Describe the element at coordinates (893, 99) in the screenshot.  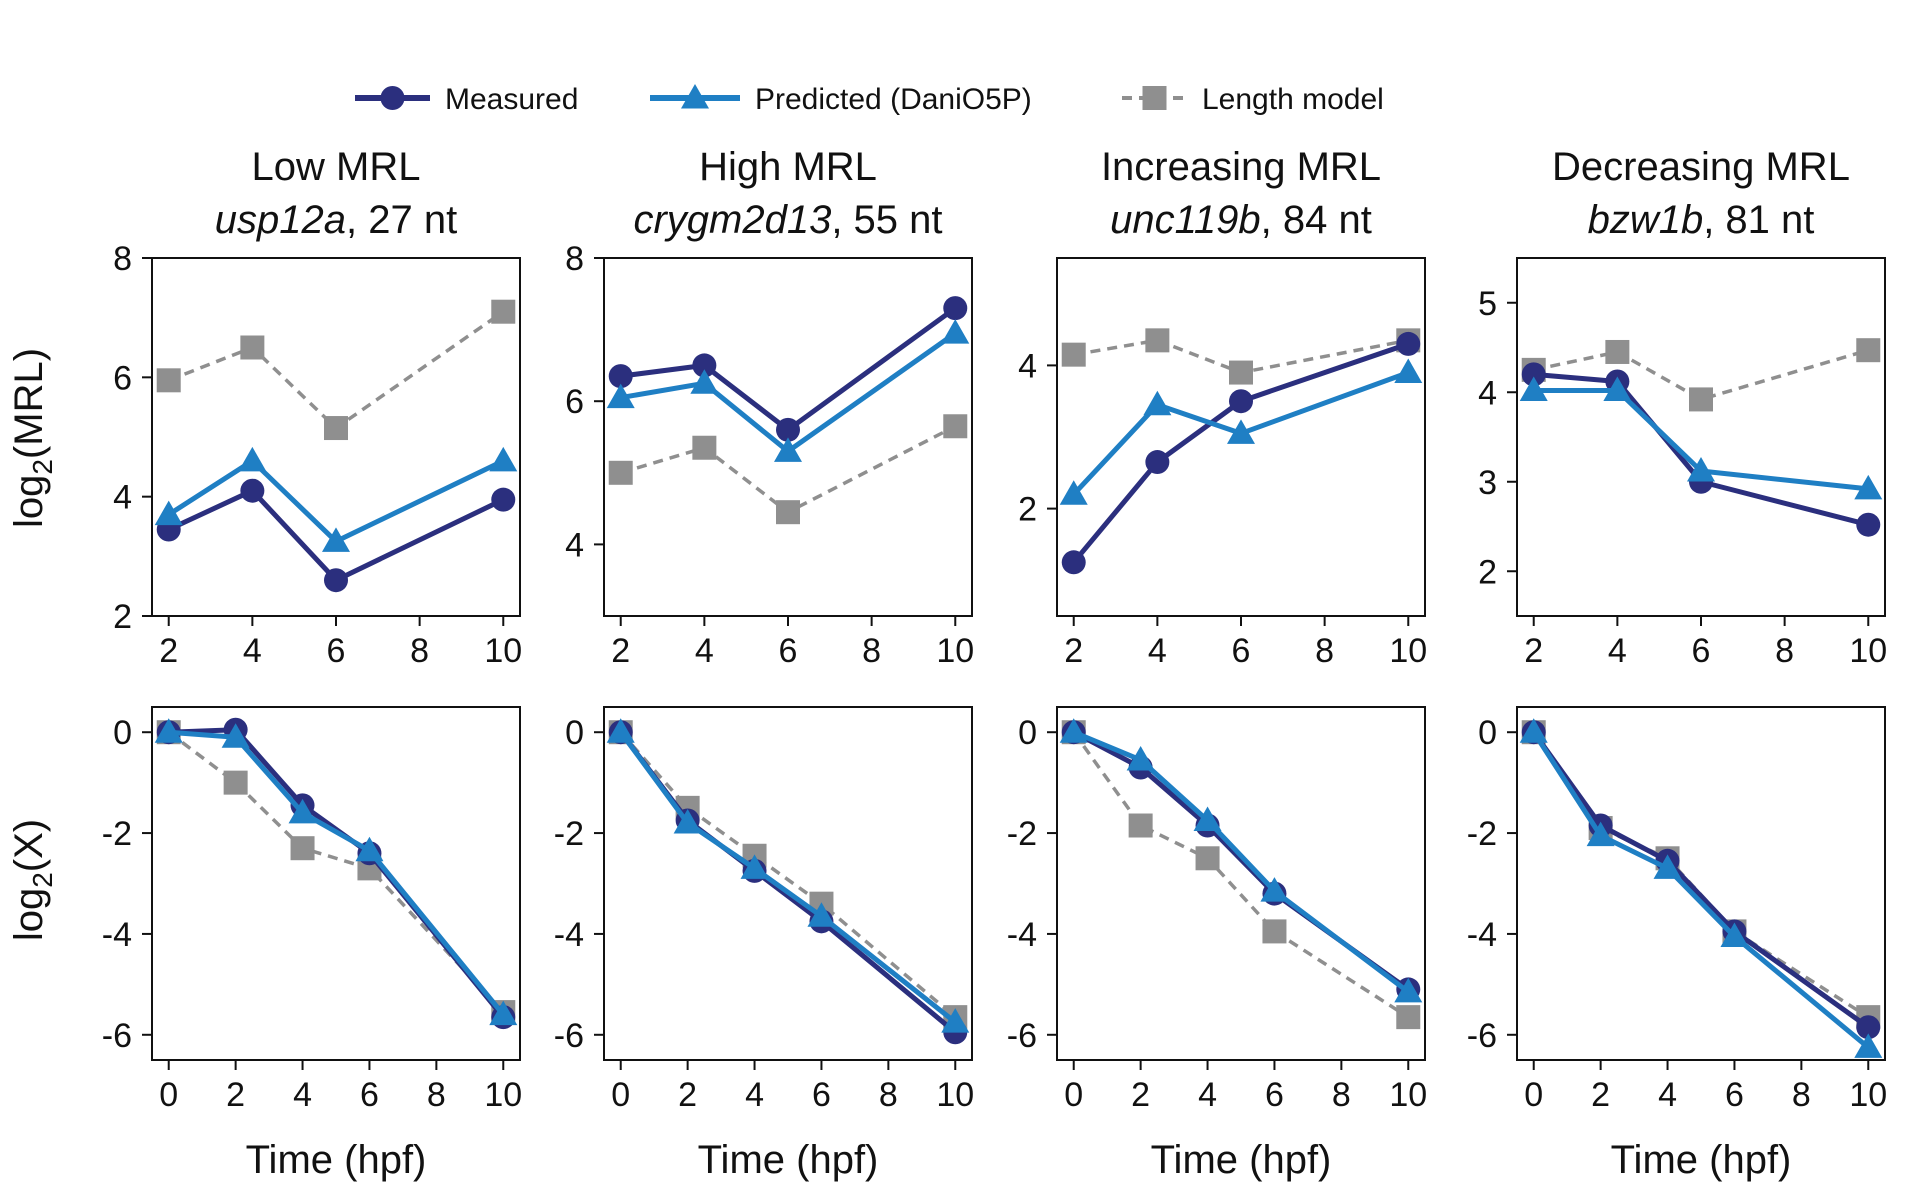
I see `legend-label-predicted: Predicted (DaniO5P)` at that location.